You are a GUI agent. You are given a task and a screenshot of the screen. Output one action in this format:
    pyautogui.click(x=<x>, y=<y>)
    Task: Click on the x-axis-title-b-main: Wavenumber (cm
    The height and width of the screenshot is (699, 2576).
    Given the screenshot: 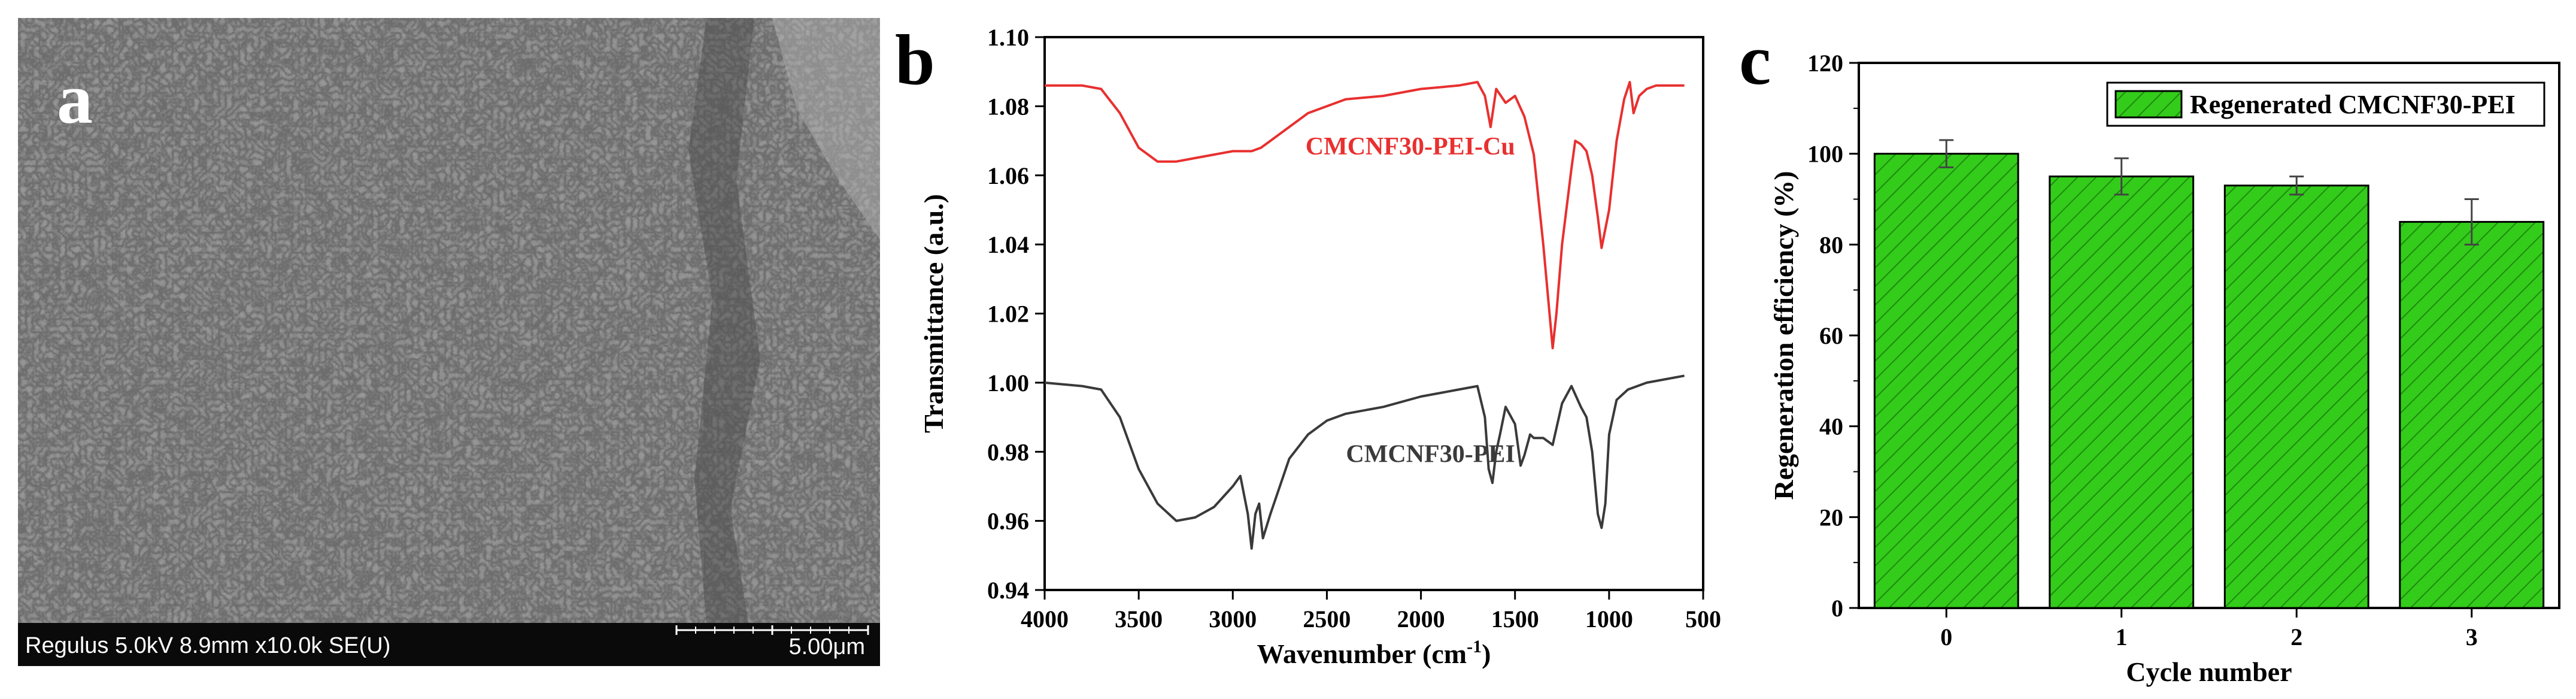 What is the action you would take?
    pyautogui.click(x=1362, y=654)
    